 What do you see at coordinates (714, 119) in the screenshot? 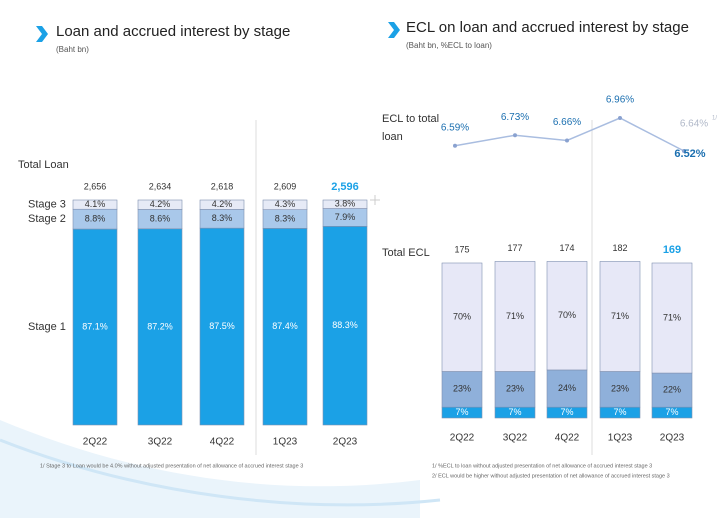
I see `annotation-note: 1/` at bounding box center [714, 119].